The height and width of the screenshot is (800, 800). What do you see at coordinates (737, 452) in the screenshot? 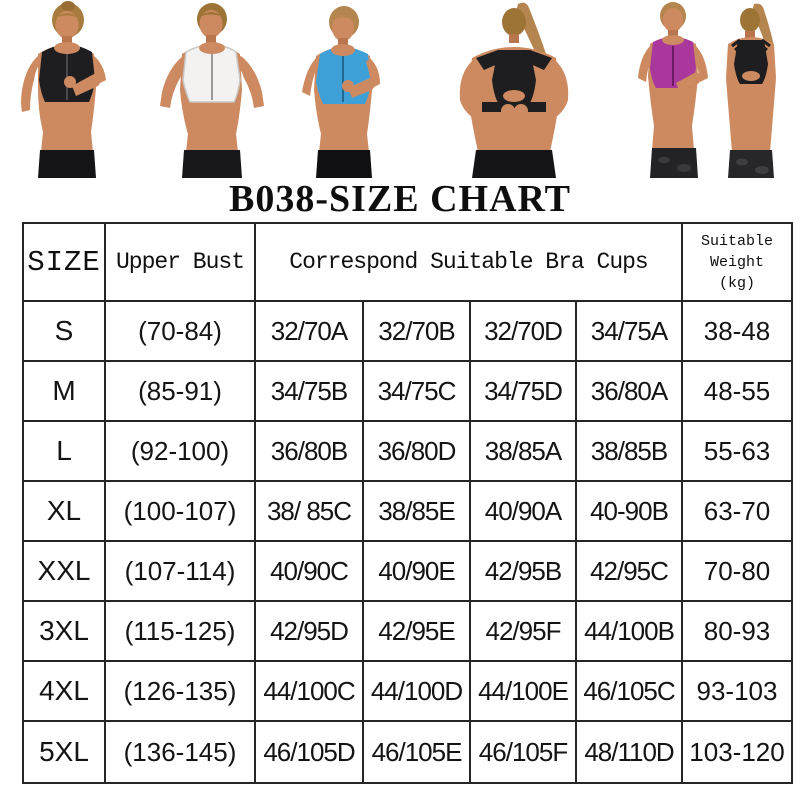
I see `weight-cell: 55-63` at bounding box center [737, 452].